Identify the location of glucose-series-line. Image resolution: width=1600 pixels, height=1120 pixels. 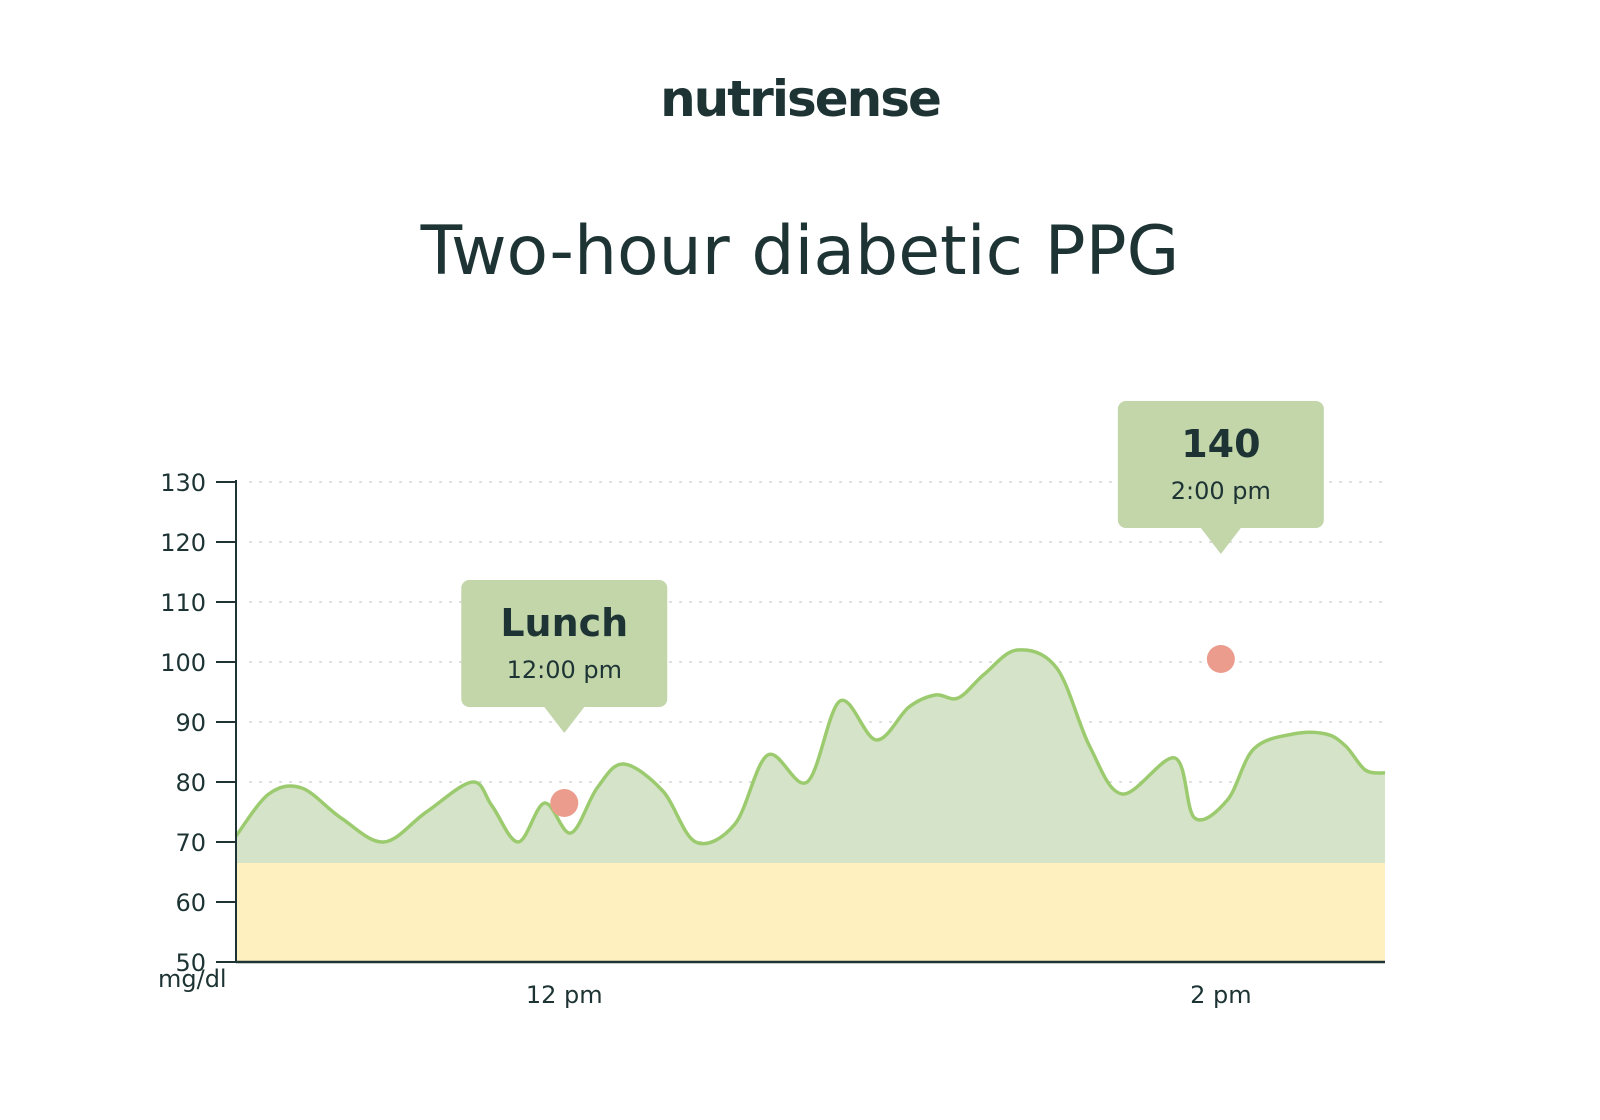
(810, 747).